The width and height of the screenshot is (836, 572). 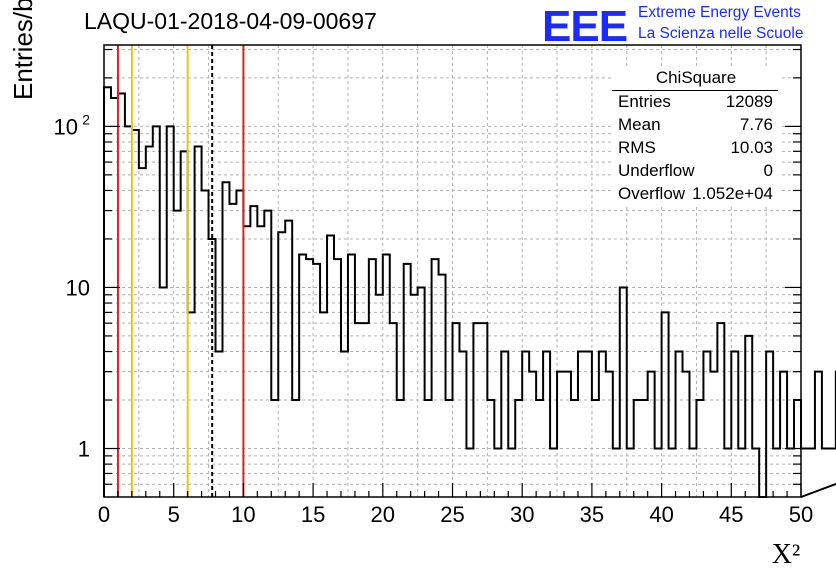 I want to click on stats-row-entries: Entries 12089, so click(x=695, y=103).